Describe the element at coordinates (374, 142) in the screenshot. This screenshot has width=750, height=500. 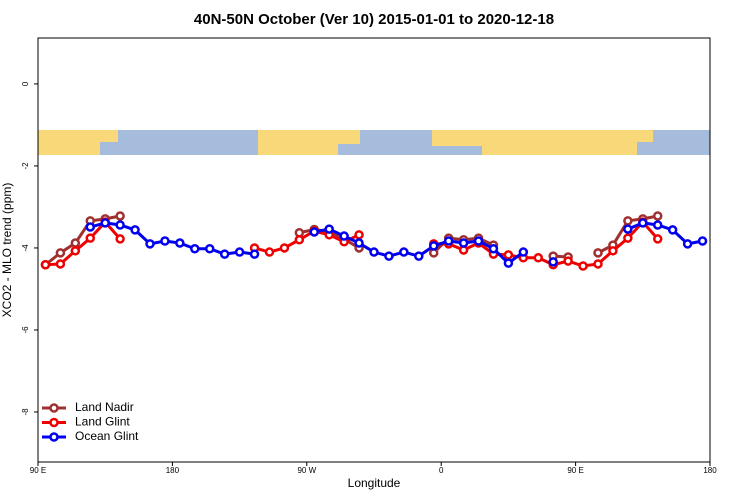
I see `map-strip` at that location.